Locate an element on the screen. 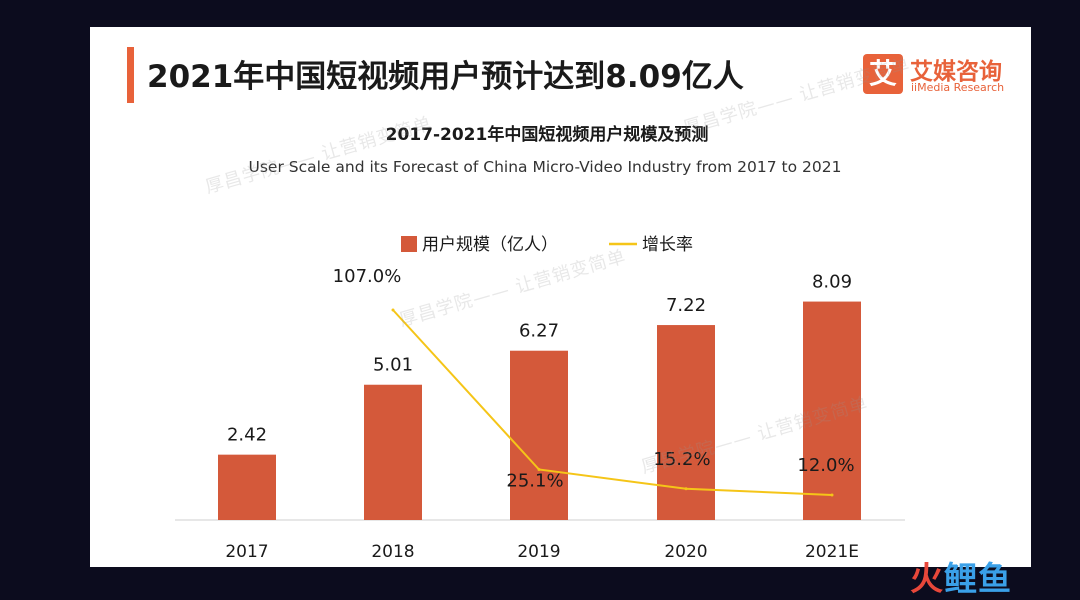 The image size is (1080, 600). x-tick-label-2017: 2017 is located at coordinates (246, 552).